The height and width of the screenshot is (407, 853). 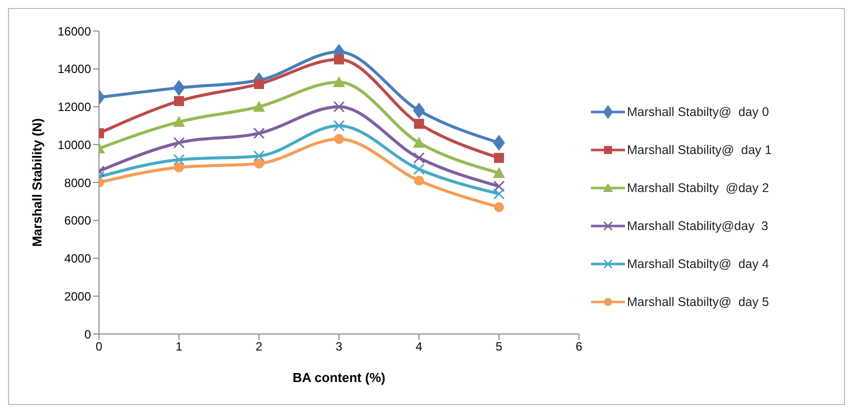 I want to click on x-tick-label: 1, so click(x=179, y=347).